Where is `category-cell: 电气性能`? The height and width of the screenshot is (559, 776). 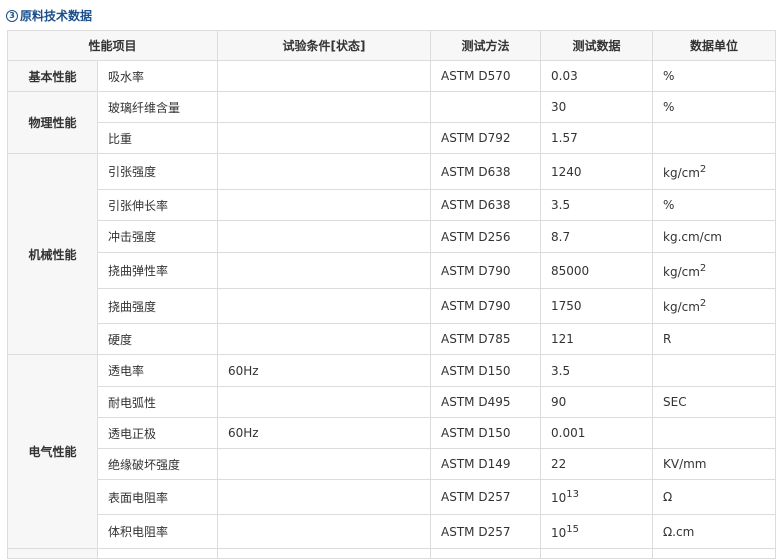
category-cell: 电气性能 is located at coordinates (52, 451).